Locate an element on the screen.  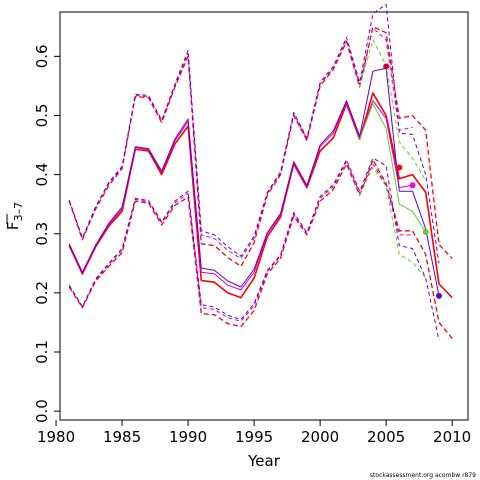
x-tick-label: 1995 is located at coordinates (254, 437).